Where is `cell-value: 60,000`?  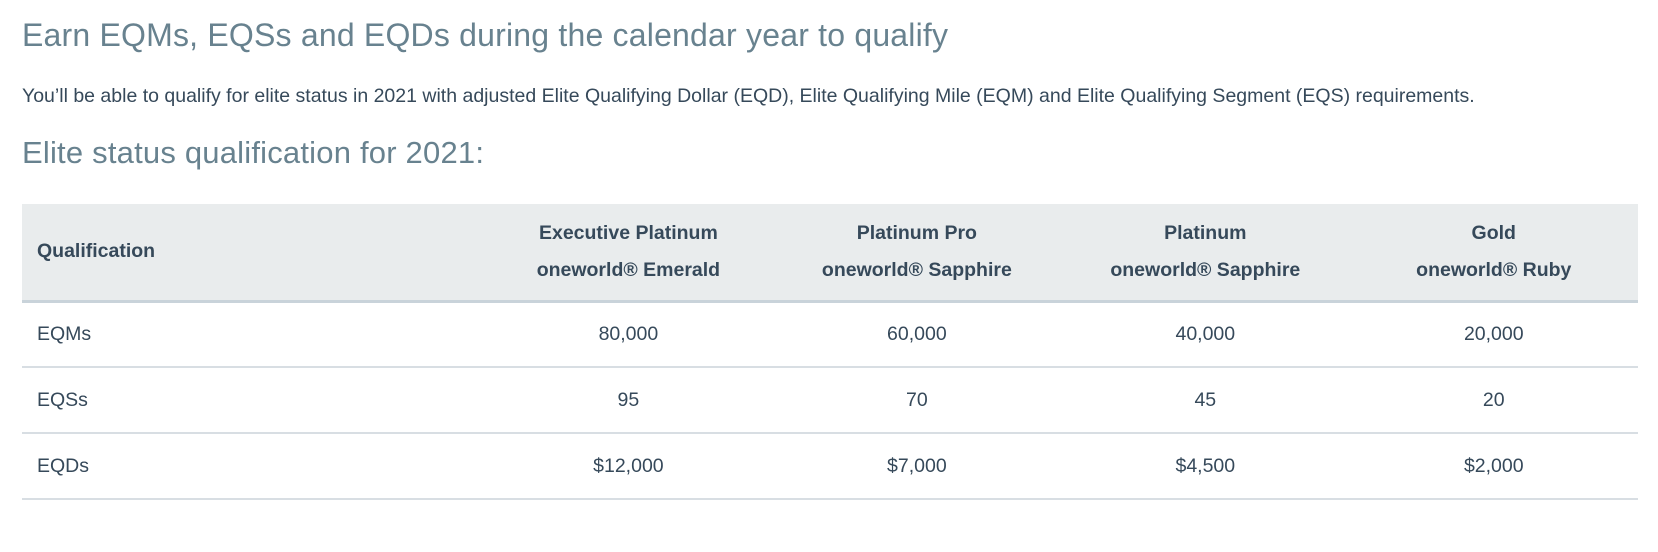
cell-value: 60,000 is located at coordinates (917, 334).